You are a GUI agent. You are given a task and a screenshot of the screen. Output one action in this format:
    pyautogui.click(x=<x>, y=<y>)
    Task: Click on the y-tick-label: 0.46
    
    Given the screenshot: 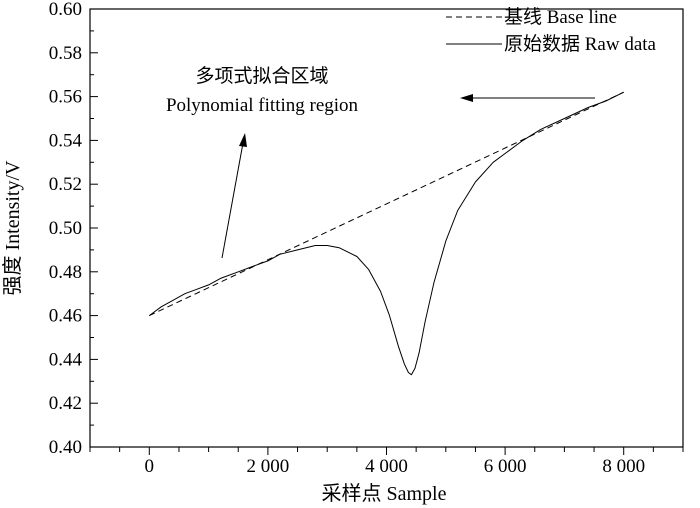 What is the action you would take?
    pyautogui.click(x=65, y=316)
    